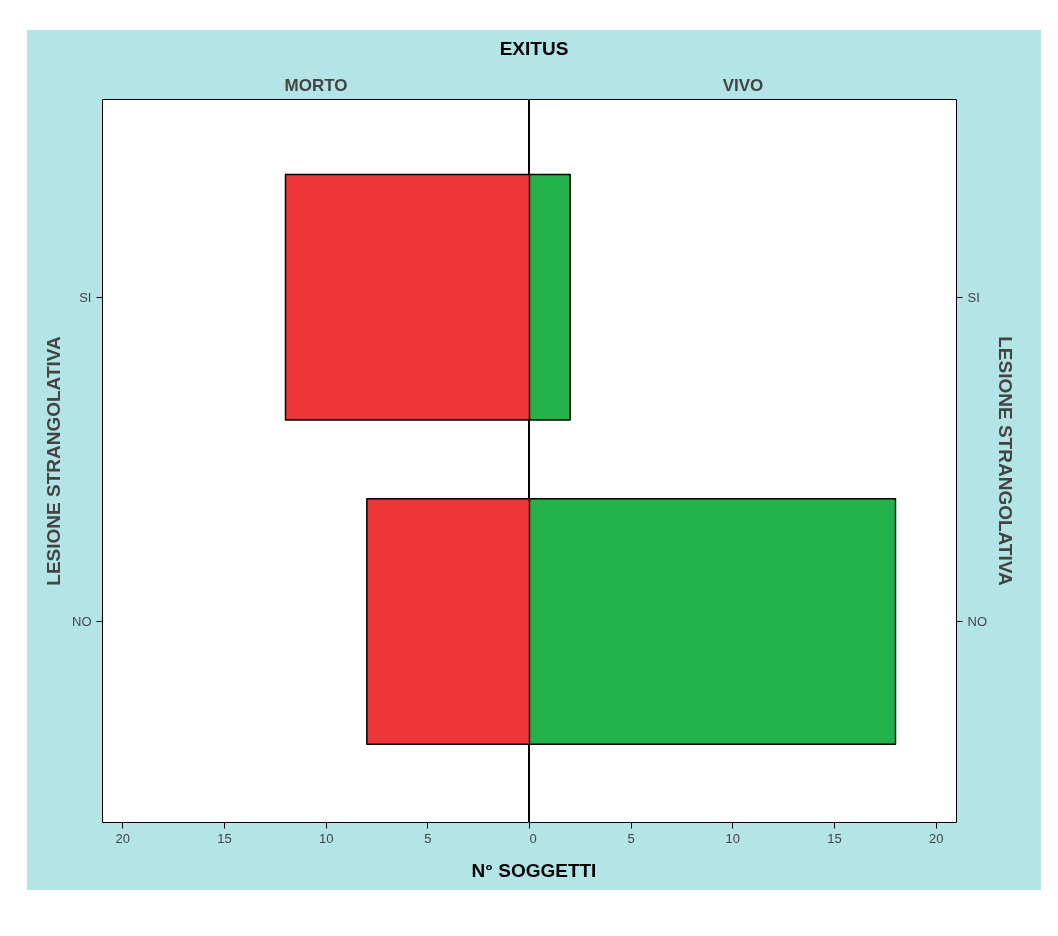 Image resolution: width=1058 pixels, height=936 pixels. What do you see at coordinates (533, 838) in the screenshot?
I see `x-tick-label: 0` at bounding box center [533, 838].